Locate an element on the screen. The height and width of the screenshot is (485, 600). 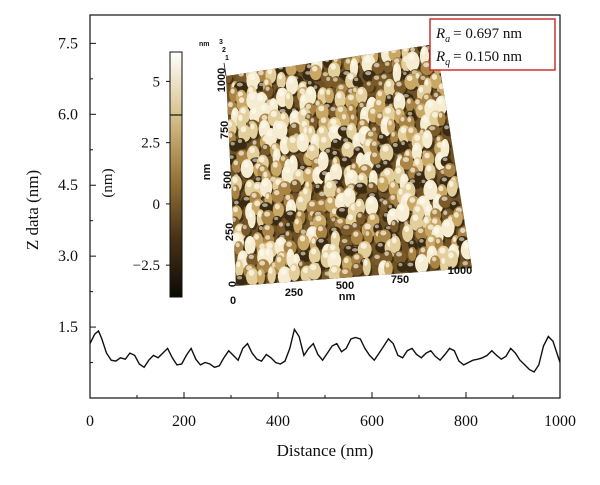
afm-y-tick-label: 0 is located at coordinates (233, 284).